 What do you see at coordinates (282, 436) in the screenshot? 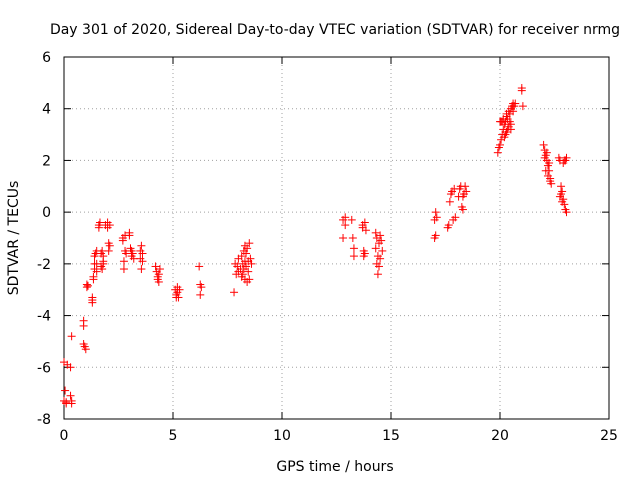
I see `x-tick-label: 10` at bounding box center [282, 436].